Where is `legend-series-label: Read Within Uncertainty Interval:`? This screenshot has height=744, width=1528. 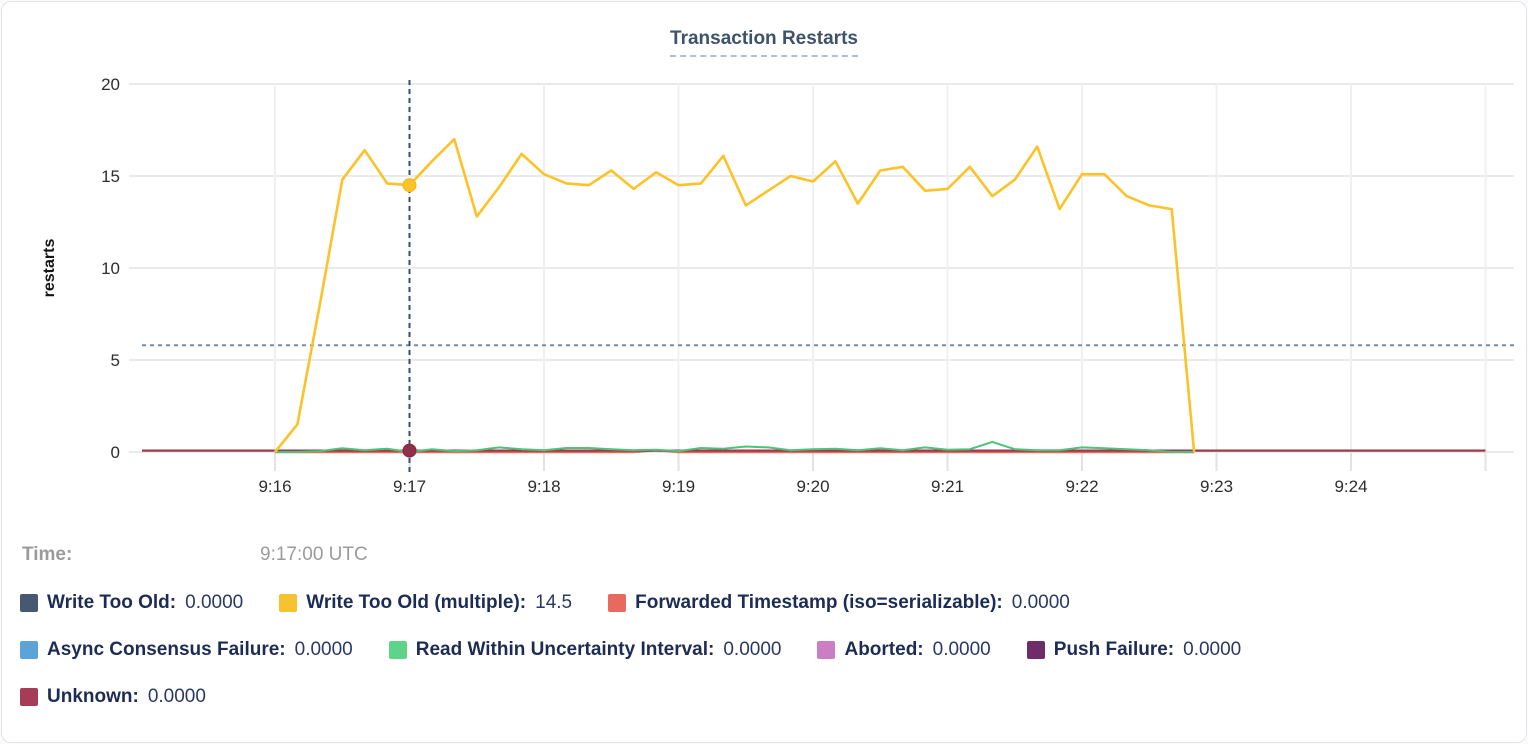
legend-series-label: Read Within Uncertainty Interval: is located at coordinates (565, 649).